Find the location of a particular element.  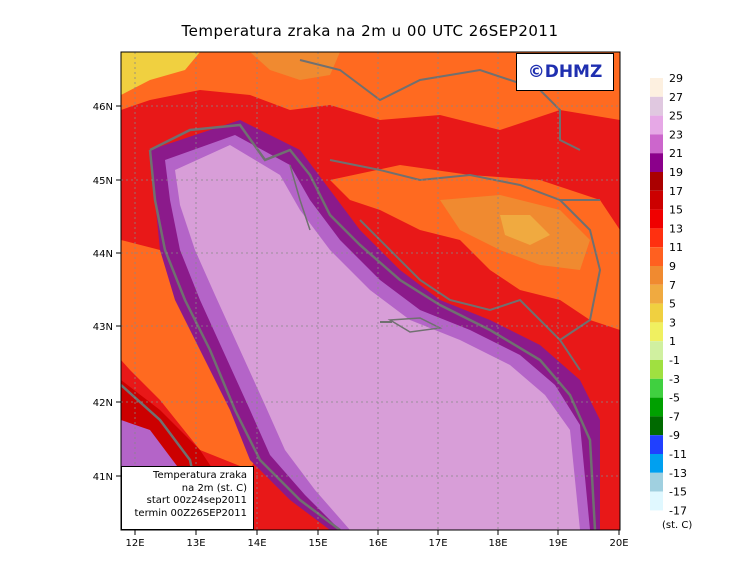

legend-level-label: -7 is located at coordinates (674, 416).